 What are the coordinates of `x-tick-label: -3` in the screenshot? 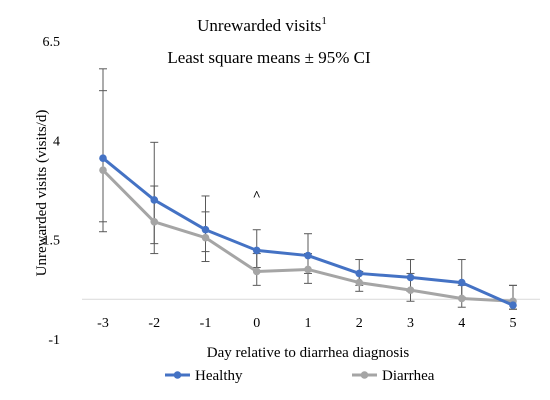 It's located at (103, 323).